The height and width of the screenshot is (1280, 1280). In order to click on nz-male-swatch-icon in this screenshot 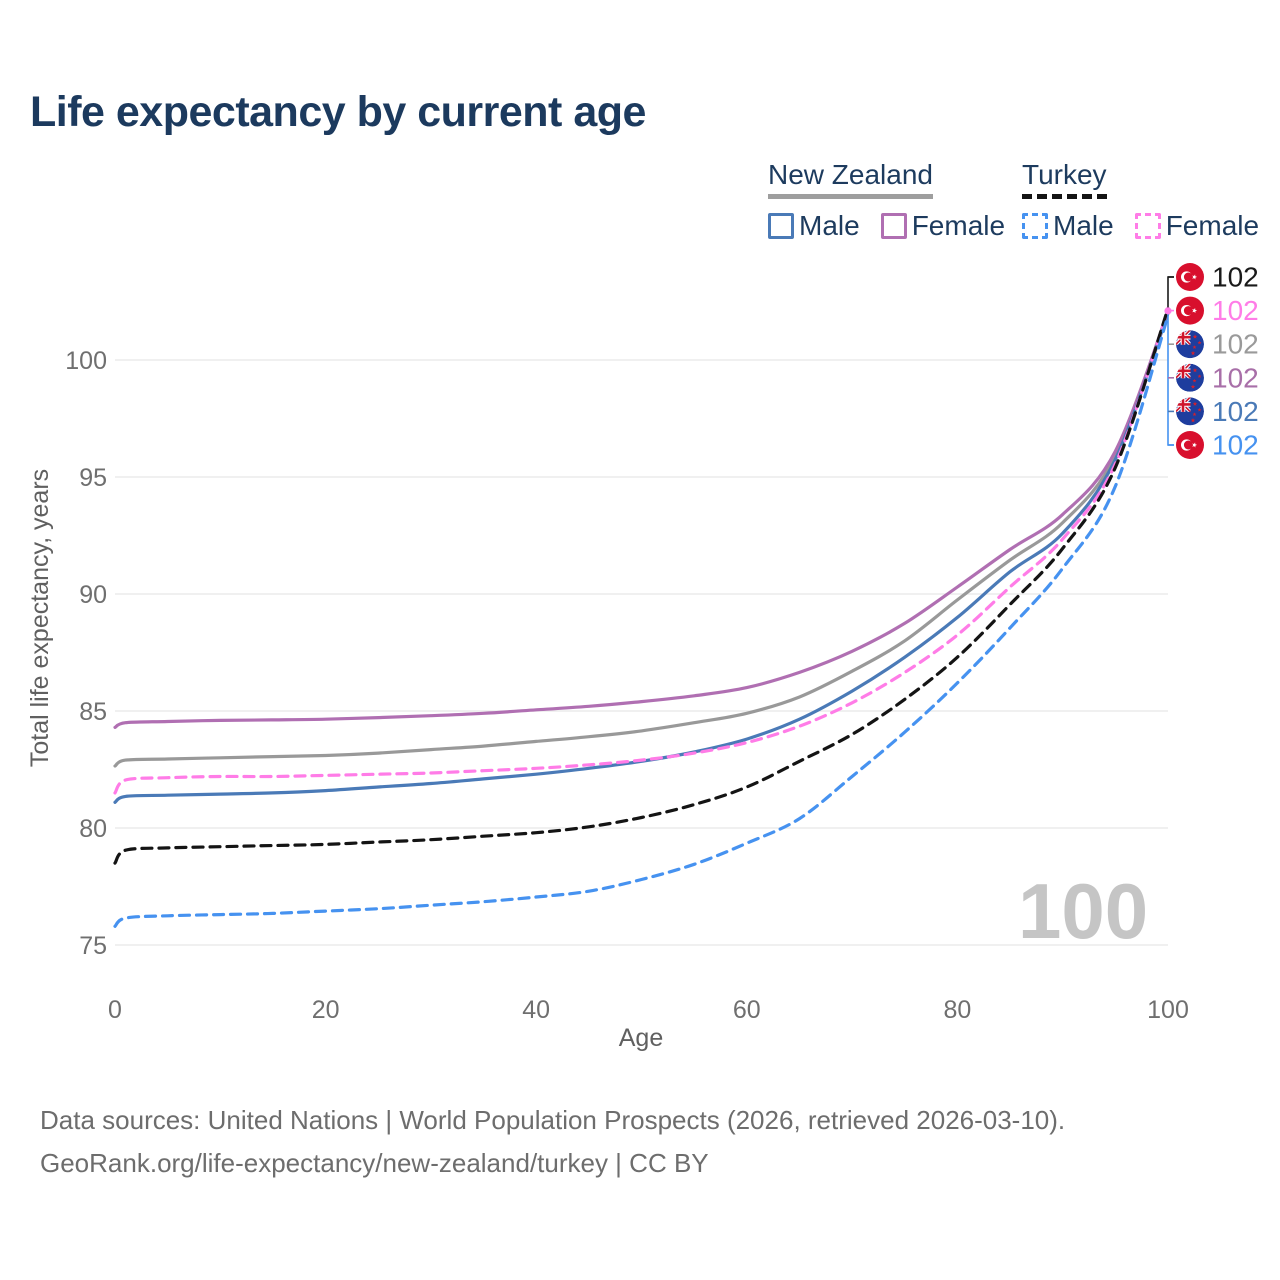, I will do `click(781, 226)`.